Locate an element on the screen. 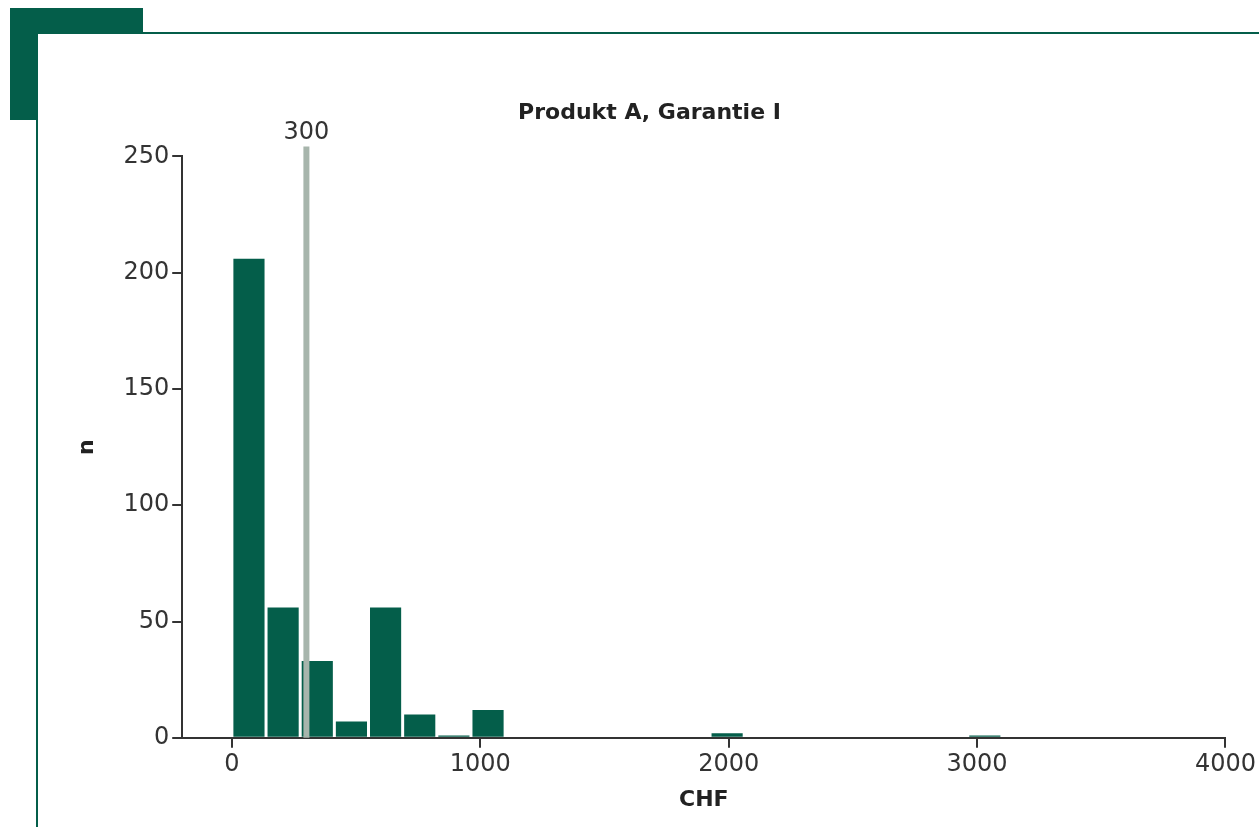  y-axis-title: n is located at coordinates (85, 447).